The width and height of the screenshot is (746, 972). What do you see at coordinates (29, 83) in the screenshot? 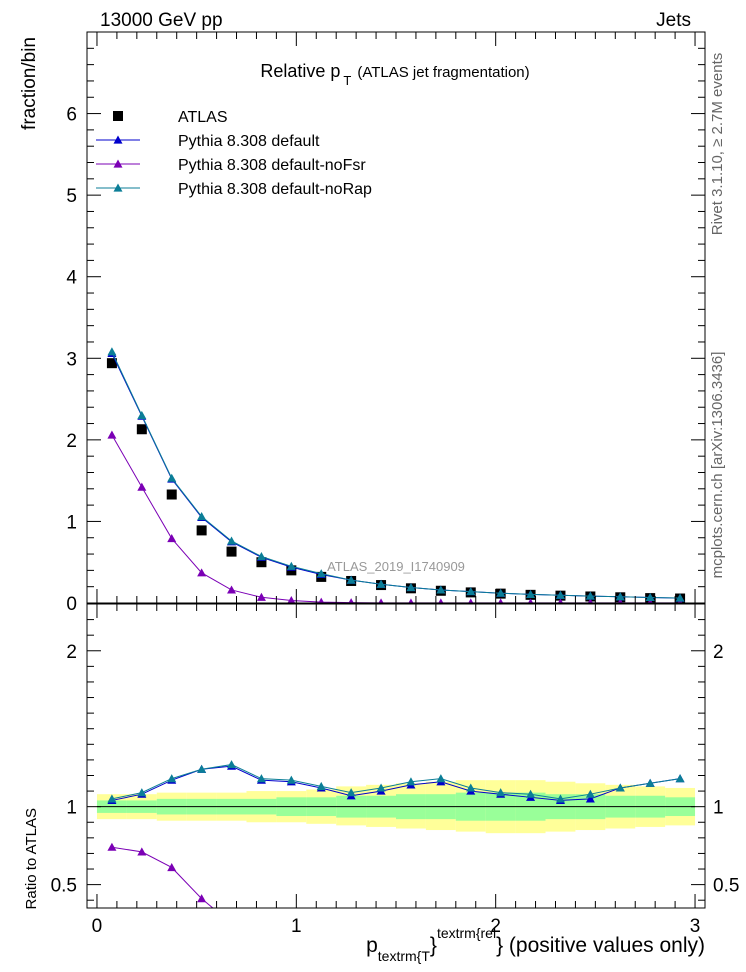
I see `main-ylabel: fraction/bin` at bounding box center [29, 83].